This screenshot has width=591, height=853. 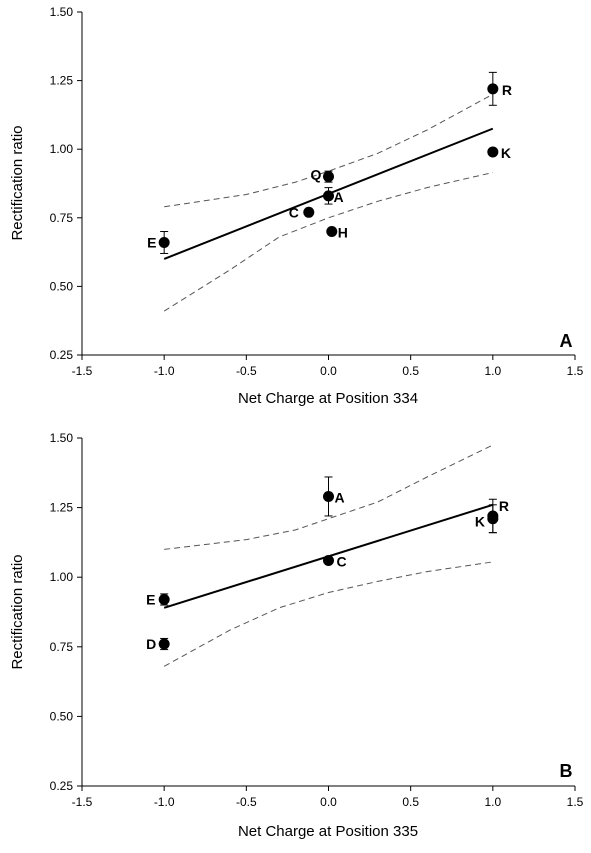 I want to click on point-label: H, so click(x=343, y=233).